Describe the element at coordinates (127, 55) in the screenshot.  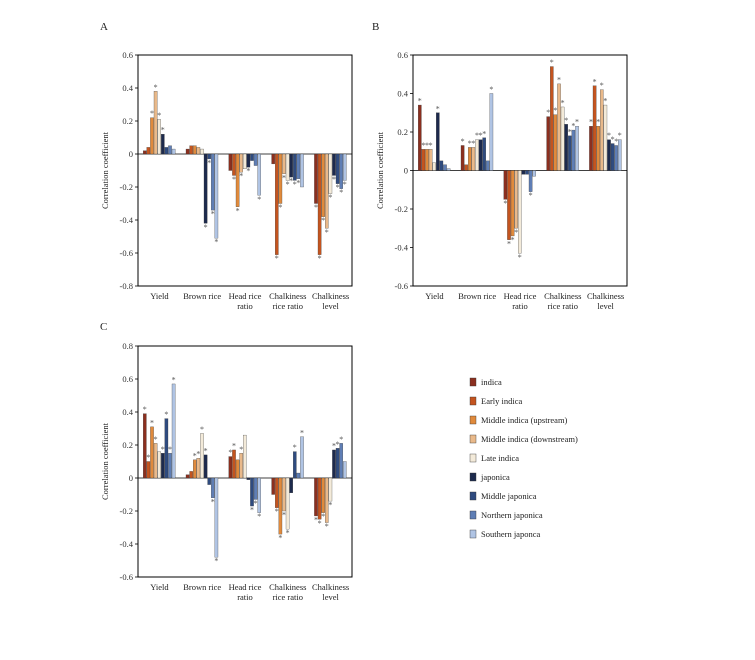
I see `y-tick-label: 0.6` at that location.